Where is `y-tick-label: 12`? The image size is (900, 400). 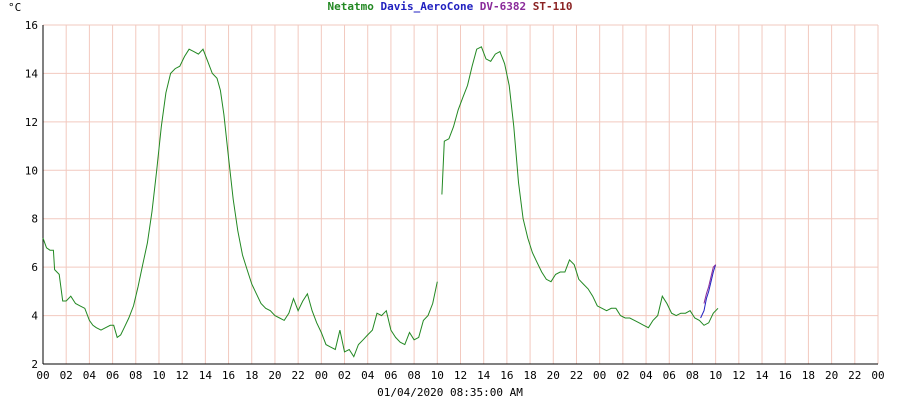 y-tick-label: 12 is located at coordinates (31, 122).